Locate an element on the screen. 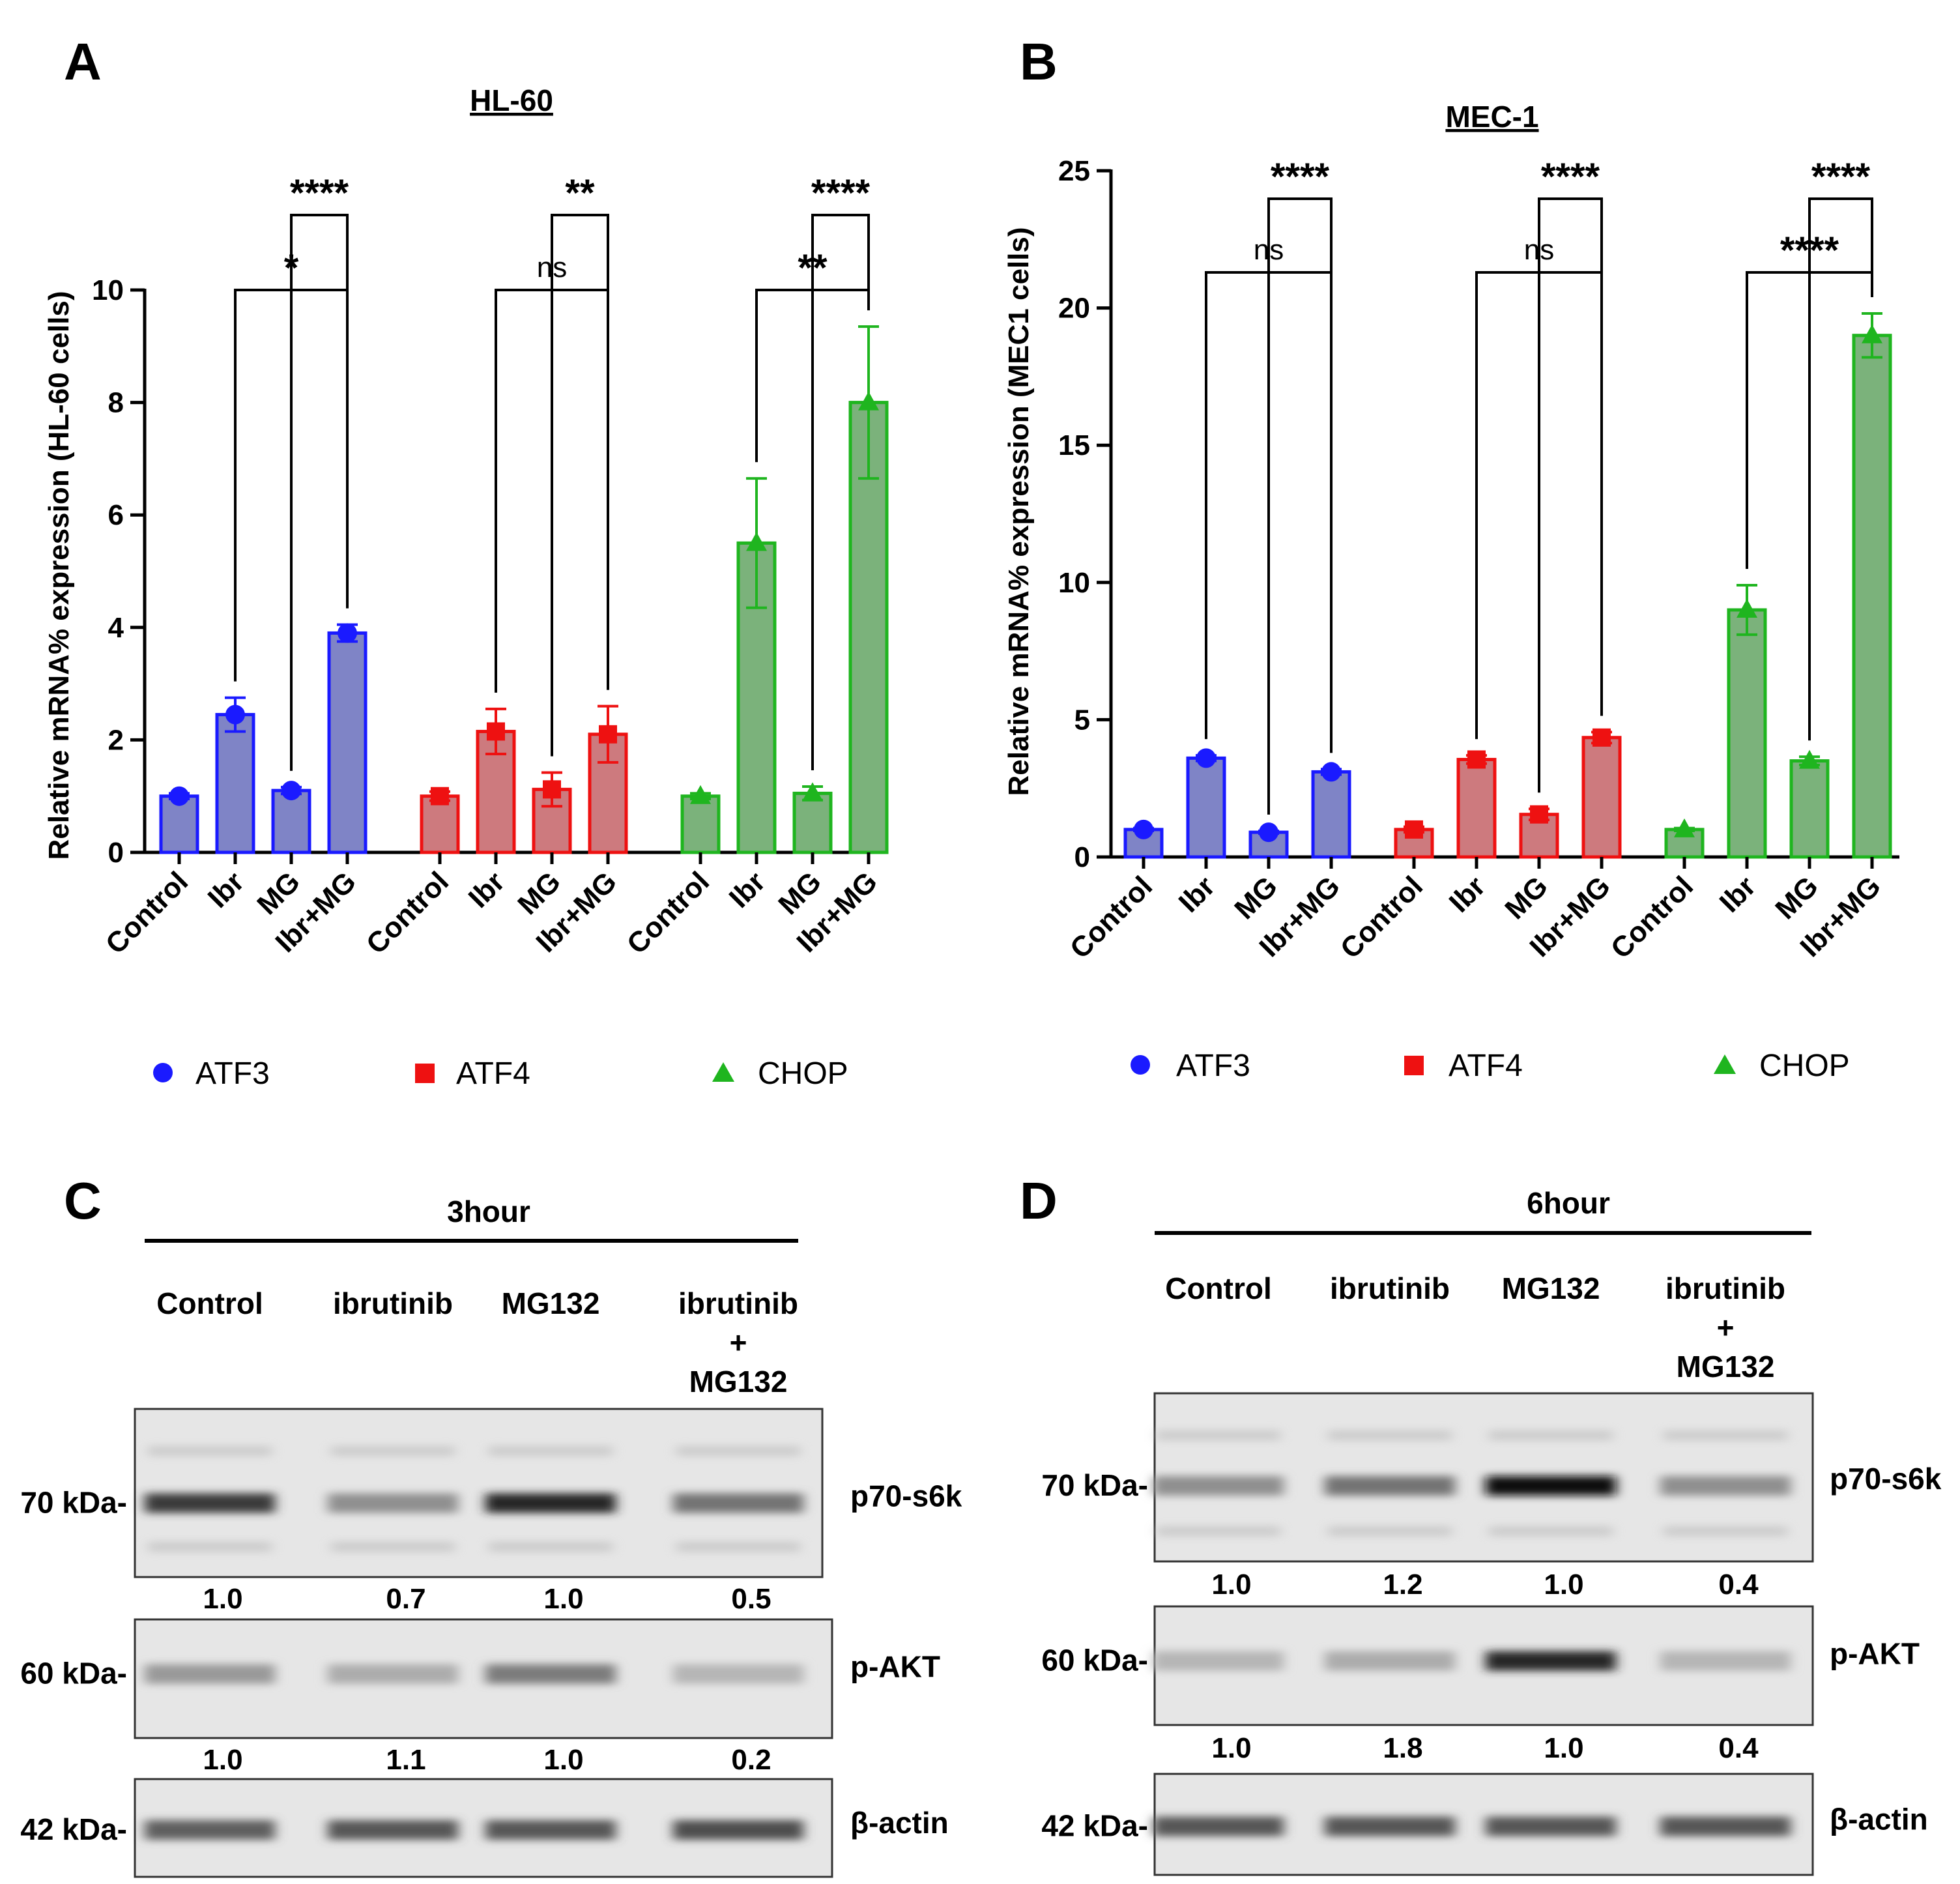 The height and width of the screenshot is (1884, 1960). band-quantification: 0.7 is located at coordinates (405, 1599).